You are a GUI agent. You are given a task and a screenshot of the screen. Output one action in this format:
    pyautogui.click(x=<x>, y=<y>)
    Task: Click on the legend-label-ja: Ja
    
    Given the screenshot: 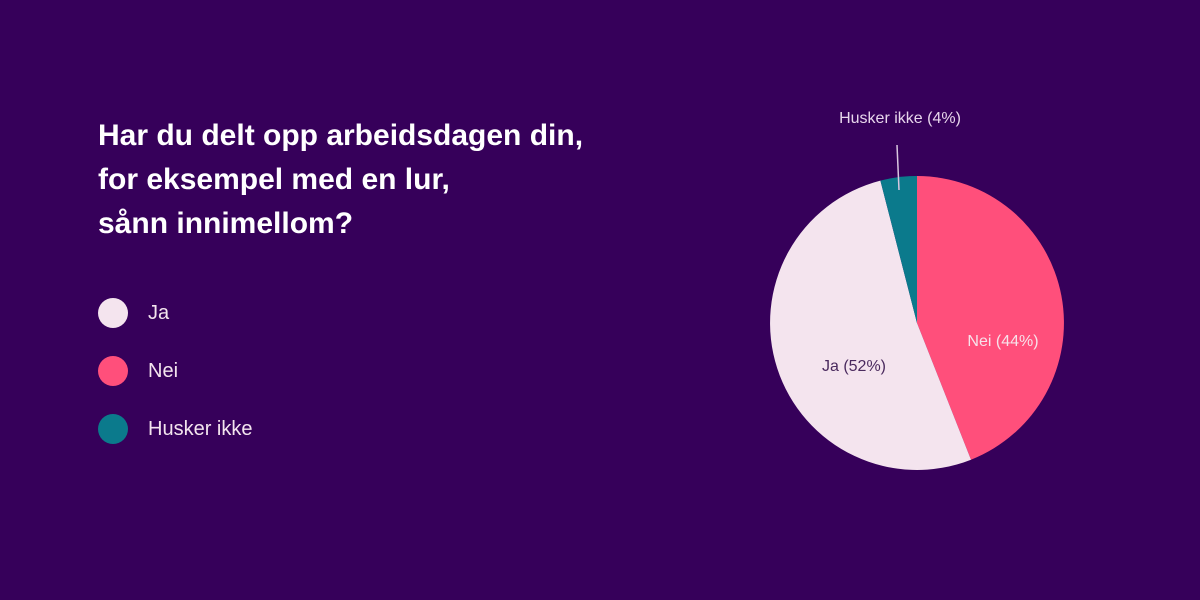 What is the action you would take?
    pyautogui.click(x=159, y=312)
    